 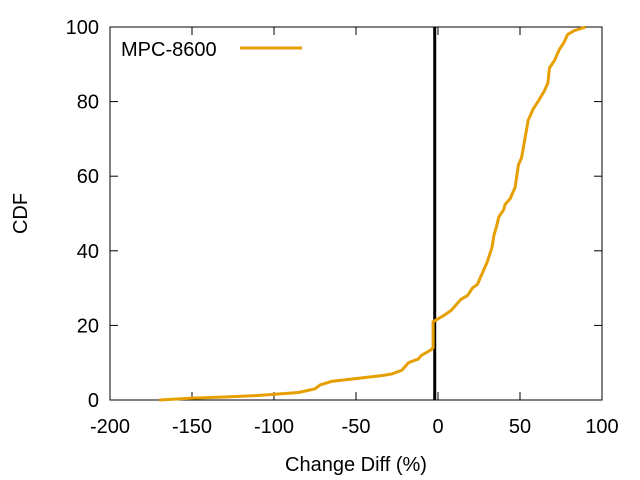 What do you see at coordinates (93, 401) in the screenshot?
I see `y-tick-label: 0` at bounding box center [93, 401].